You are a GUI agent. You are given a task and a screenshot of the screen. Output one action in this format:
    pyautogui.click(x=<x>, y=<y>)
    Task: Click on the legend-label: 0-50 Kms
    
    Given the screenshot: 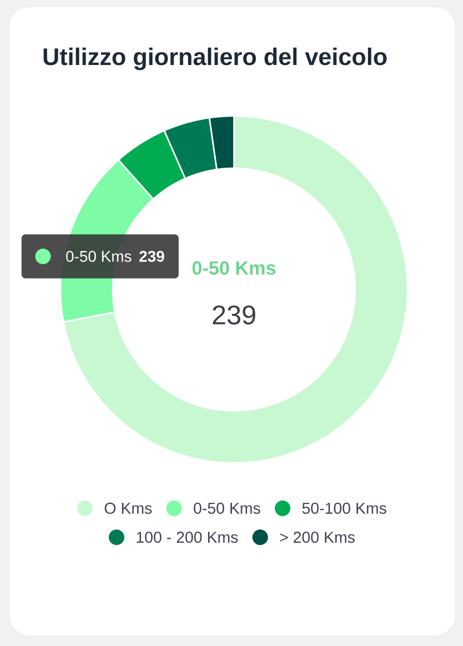 What is the action you would take?
    pyautogui.click(x=99, y=256)
    